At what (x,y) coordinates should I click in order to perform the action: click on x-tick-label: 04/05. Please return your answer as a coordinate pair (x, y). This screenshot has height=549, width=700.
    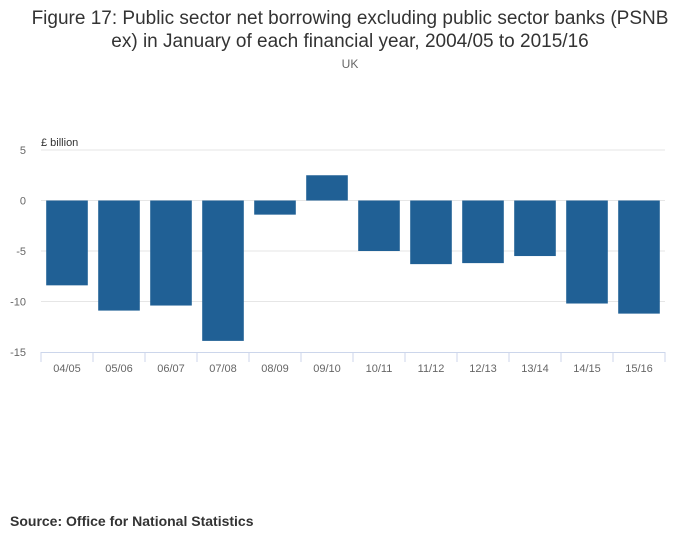
    Looking at the image, I should click on (67, 369).